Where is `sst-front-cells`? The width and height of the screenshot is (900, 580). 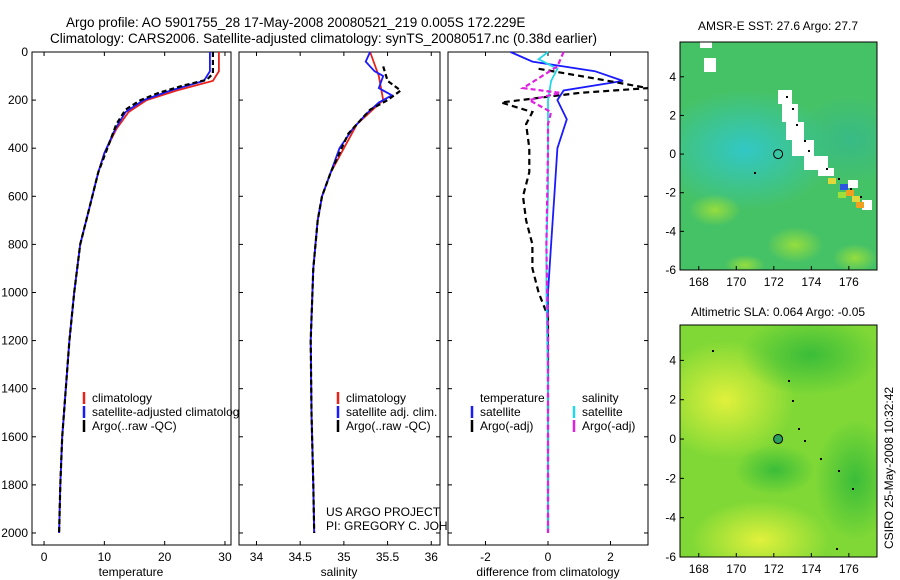 sst-front-cells is located at coordinates (846, 193).